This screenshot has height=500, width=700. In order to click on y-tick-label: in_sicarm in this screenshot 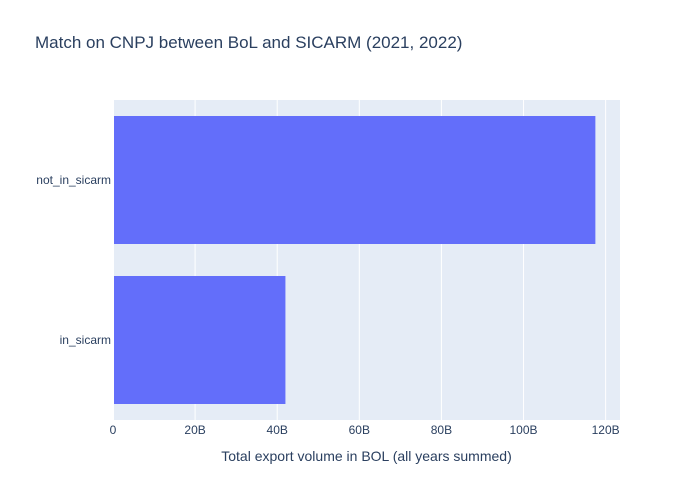, I will do `click(85, 340)`.